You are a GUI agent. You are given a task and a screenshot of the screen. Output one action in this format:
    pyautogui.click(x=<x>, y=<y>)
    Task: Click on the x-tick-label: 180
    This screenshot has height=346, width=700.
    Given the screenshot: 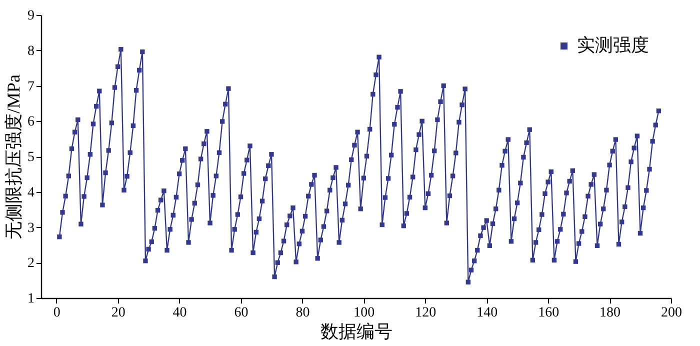 What is the action you would take?
    pyautogui.click(x=610, y=313)
    